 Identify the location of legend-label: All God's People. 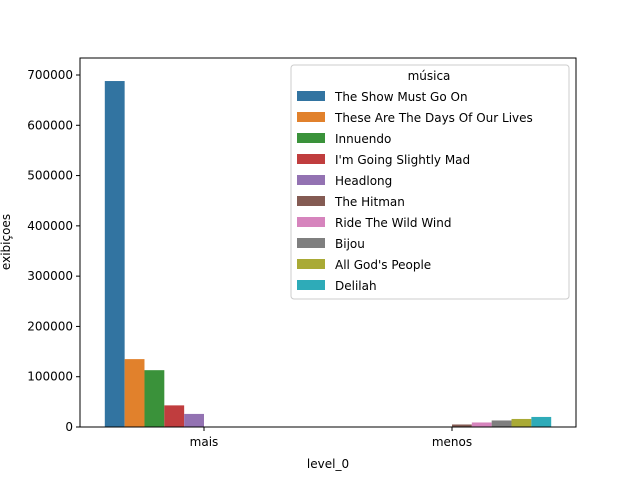
(383, 265).